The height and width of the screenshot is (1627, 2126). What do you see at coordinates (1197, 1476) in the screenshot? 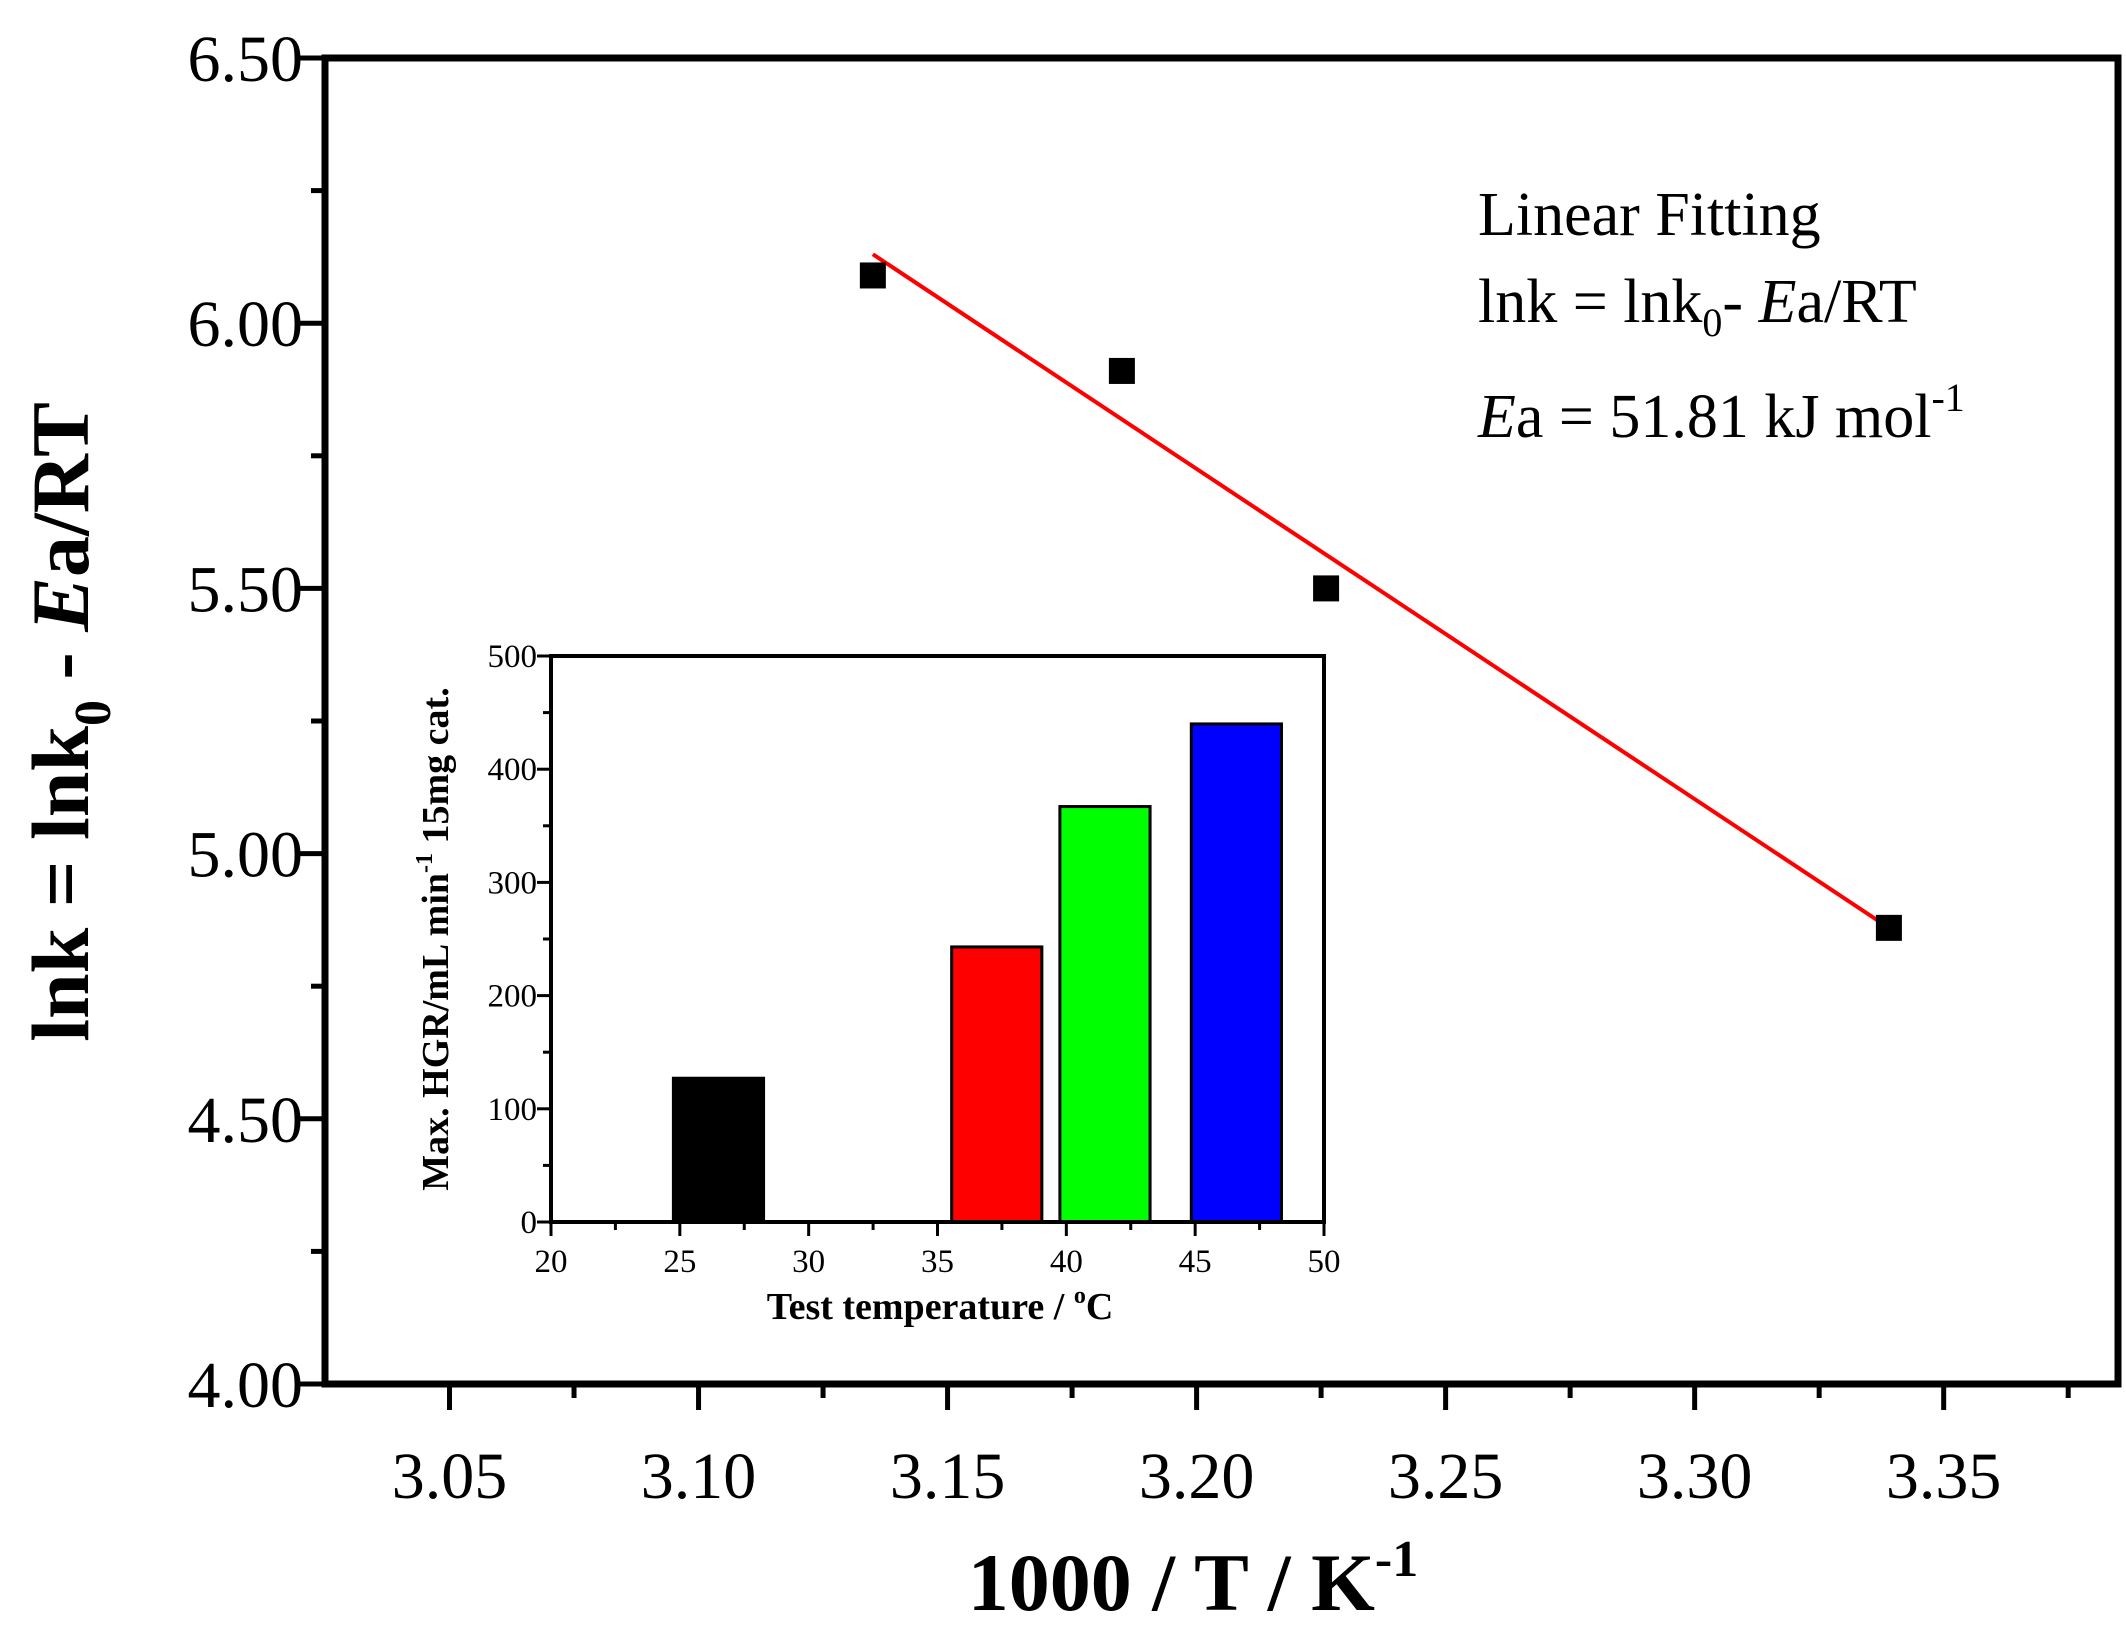
I see `main-x-tick-label: 3.20` at bounding box center [1197, 1476].